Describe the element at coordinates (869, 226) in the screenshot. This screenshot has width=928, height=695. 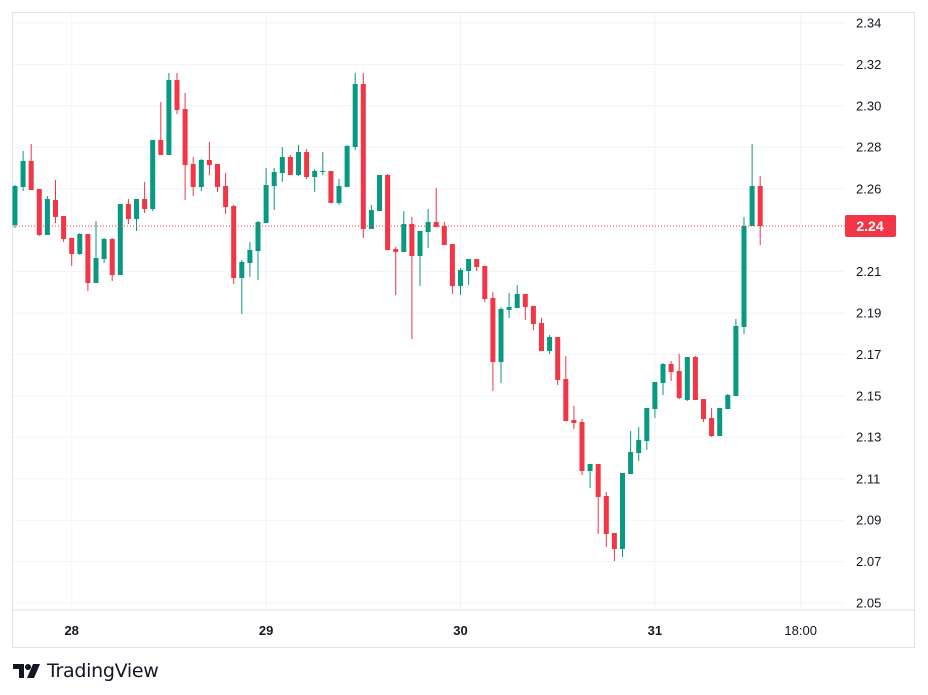
I see `last-price-label: 2.24` at that location.